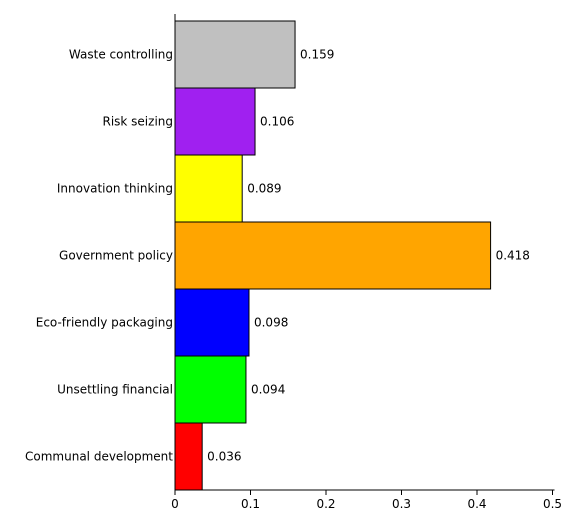 The width and height of the screenshot is (570, 511). Describe the element at coordinates (121, 55) in the screenshot. I see `category-label-0: Waste controlling` at that location.